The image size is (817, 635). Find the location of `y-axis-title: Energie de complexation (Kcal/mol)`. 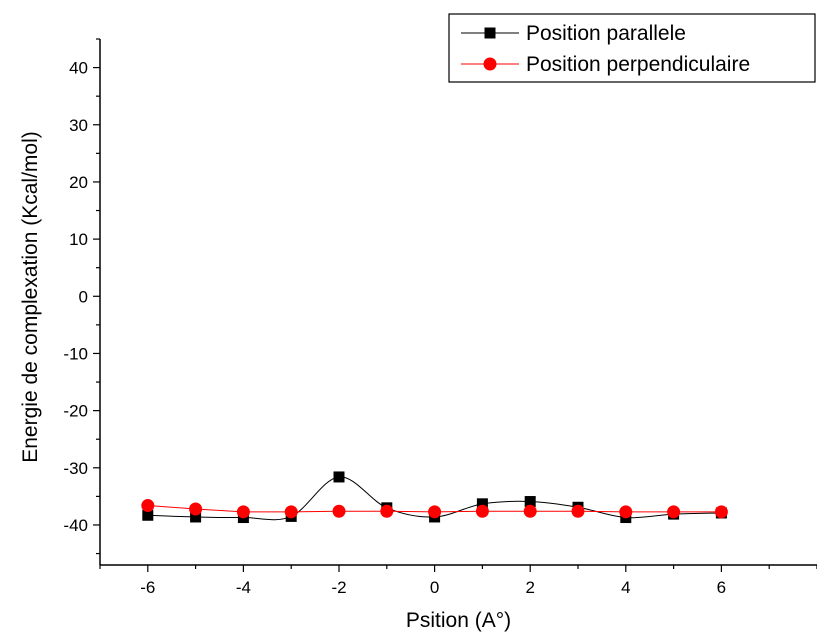

y-axis-title: Energie de complexation (Kcal/mol) is located at coordinates (30, 297).